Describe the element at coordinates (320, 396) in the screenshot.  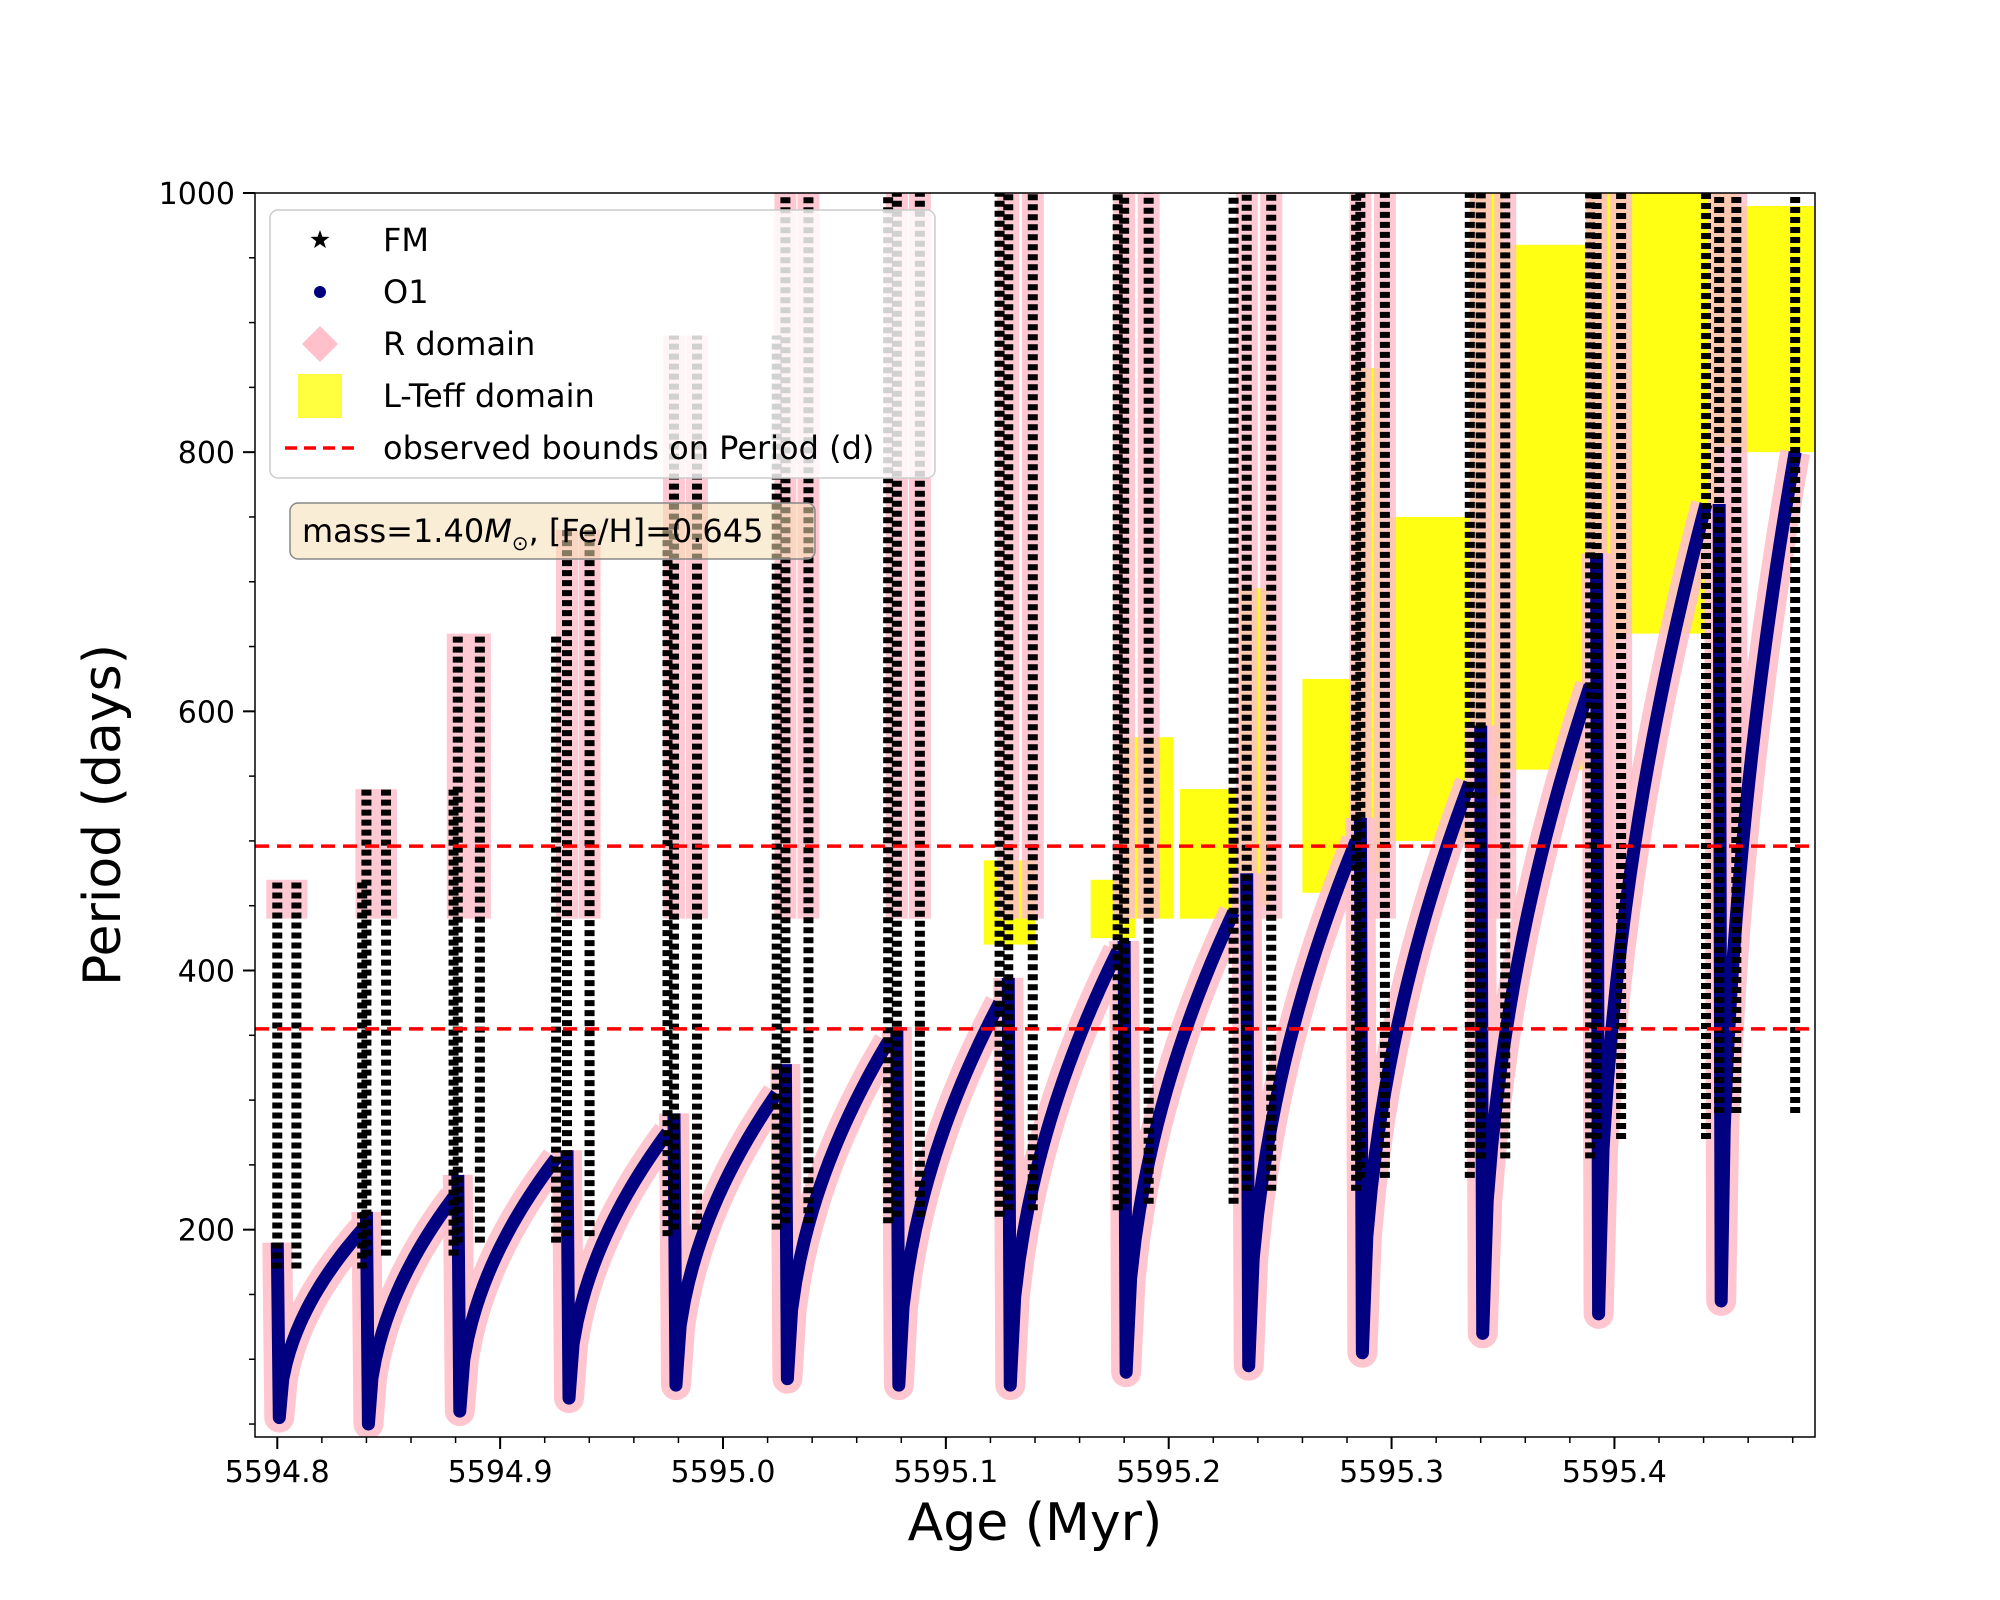
I see `legend-marker-lteff` at that location.